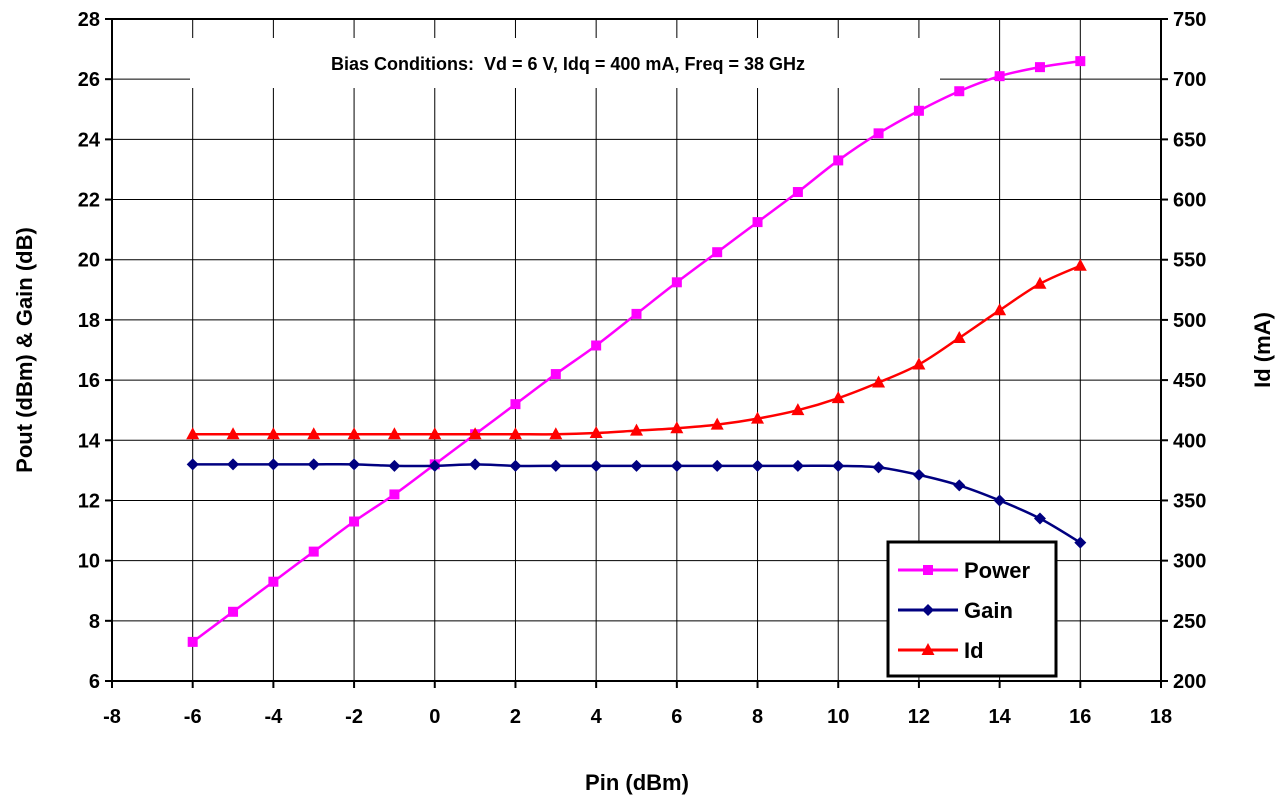 The width and height of the screenshot is (1284, 802). Describe the element at coordinates (997, 570) in the screenshot. I see `legend-label: Power` at that location.